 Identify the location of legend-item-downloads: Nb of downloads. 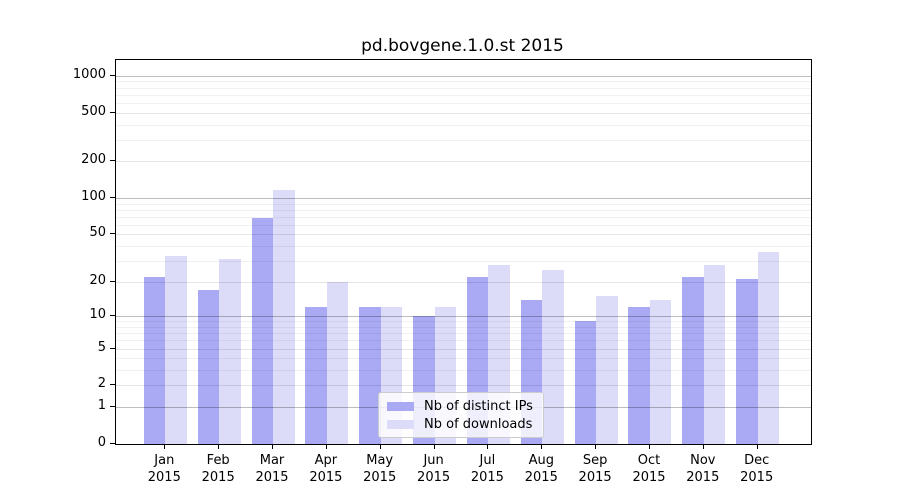
(461, 424).